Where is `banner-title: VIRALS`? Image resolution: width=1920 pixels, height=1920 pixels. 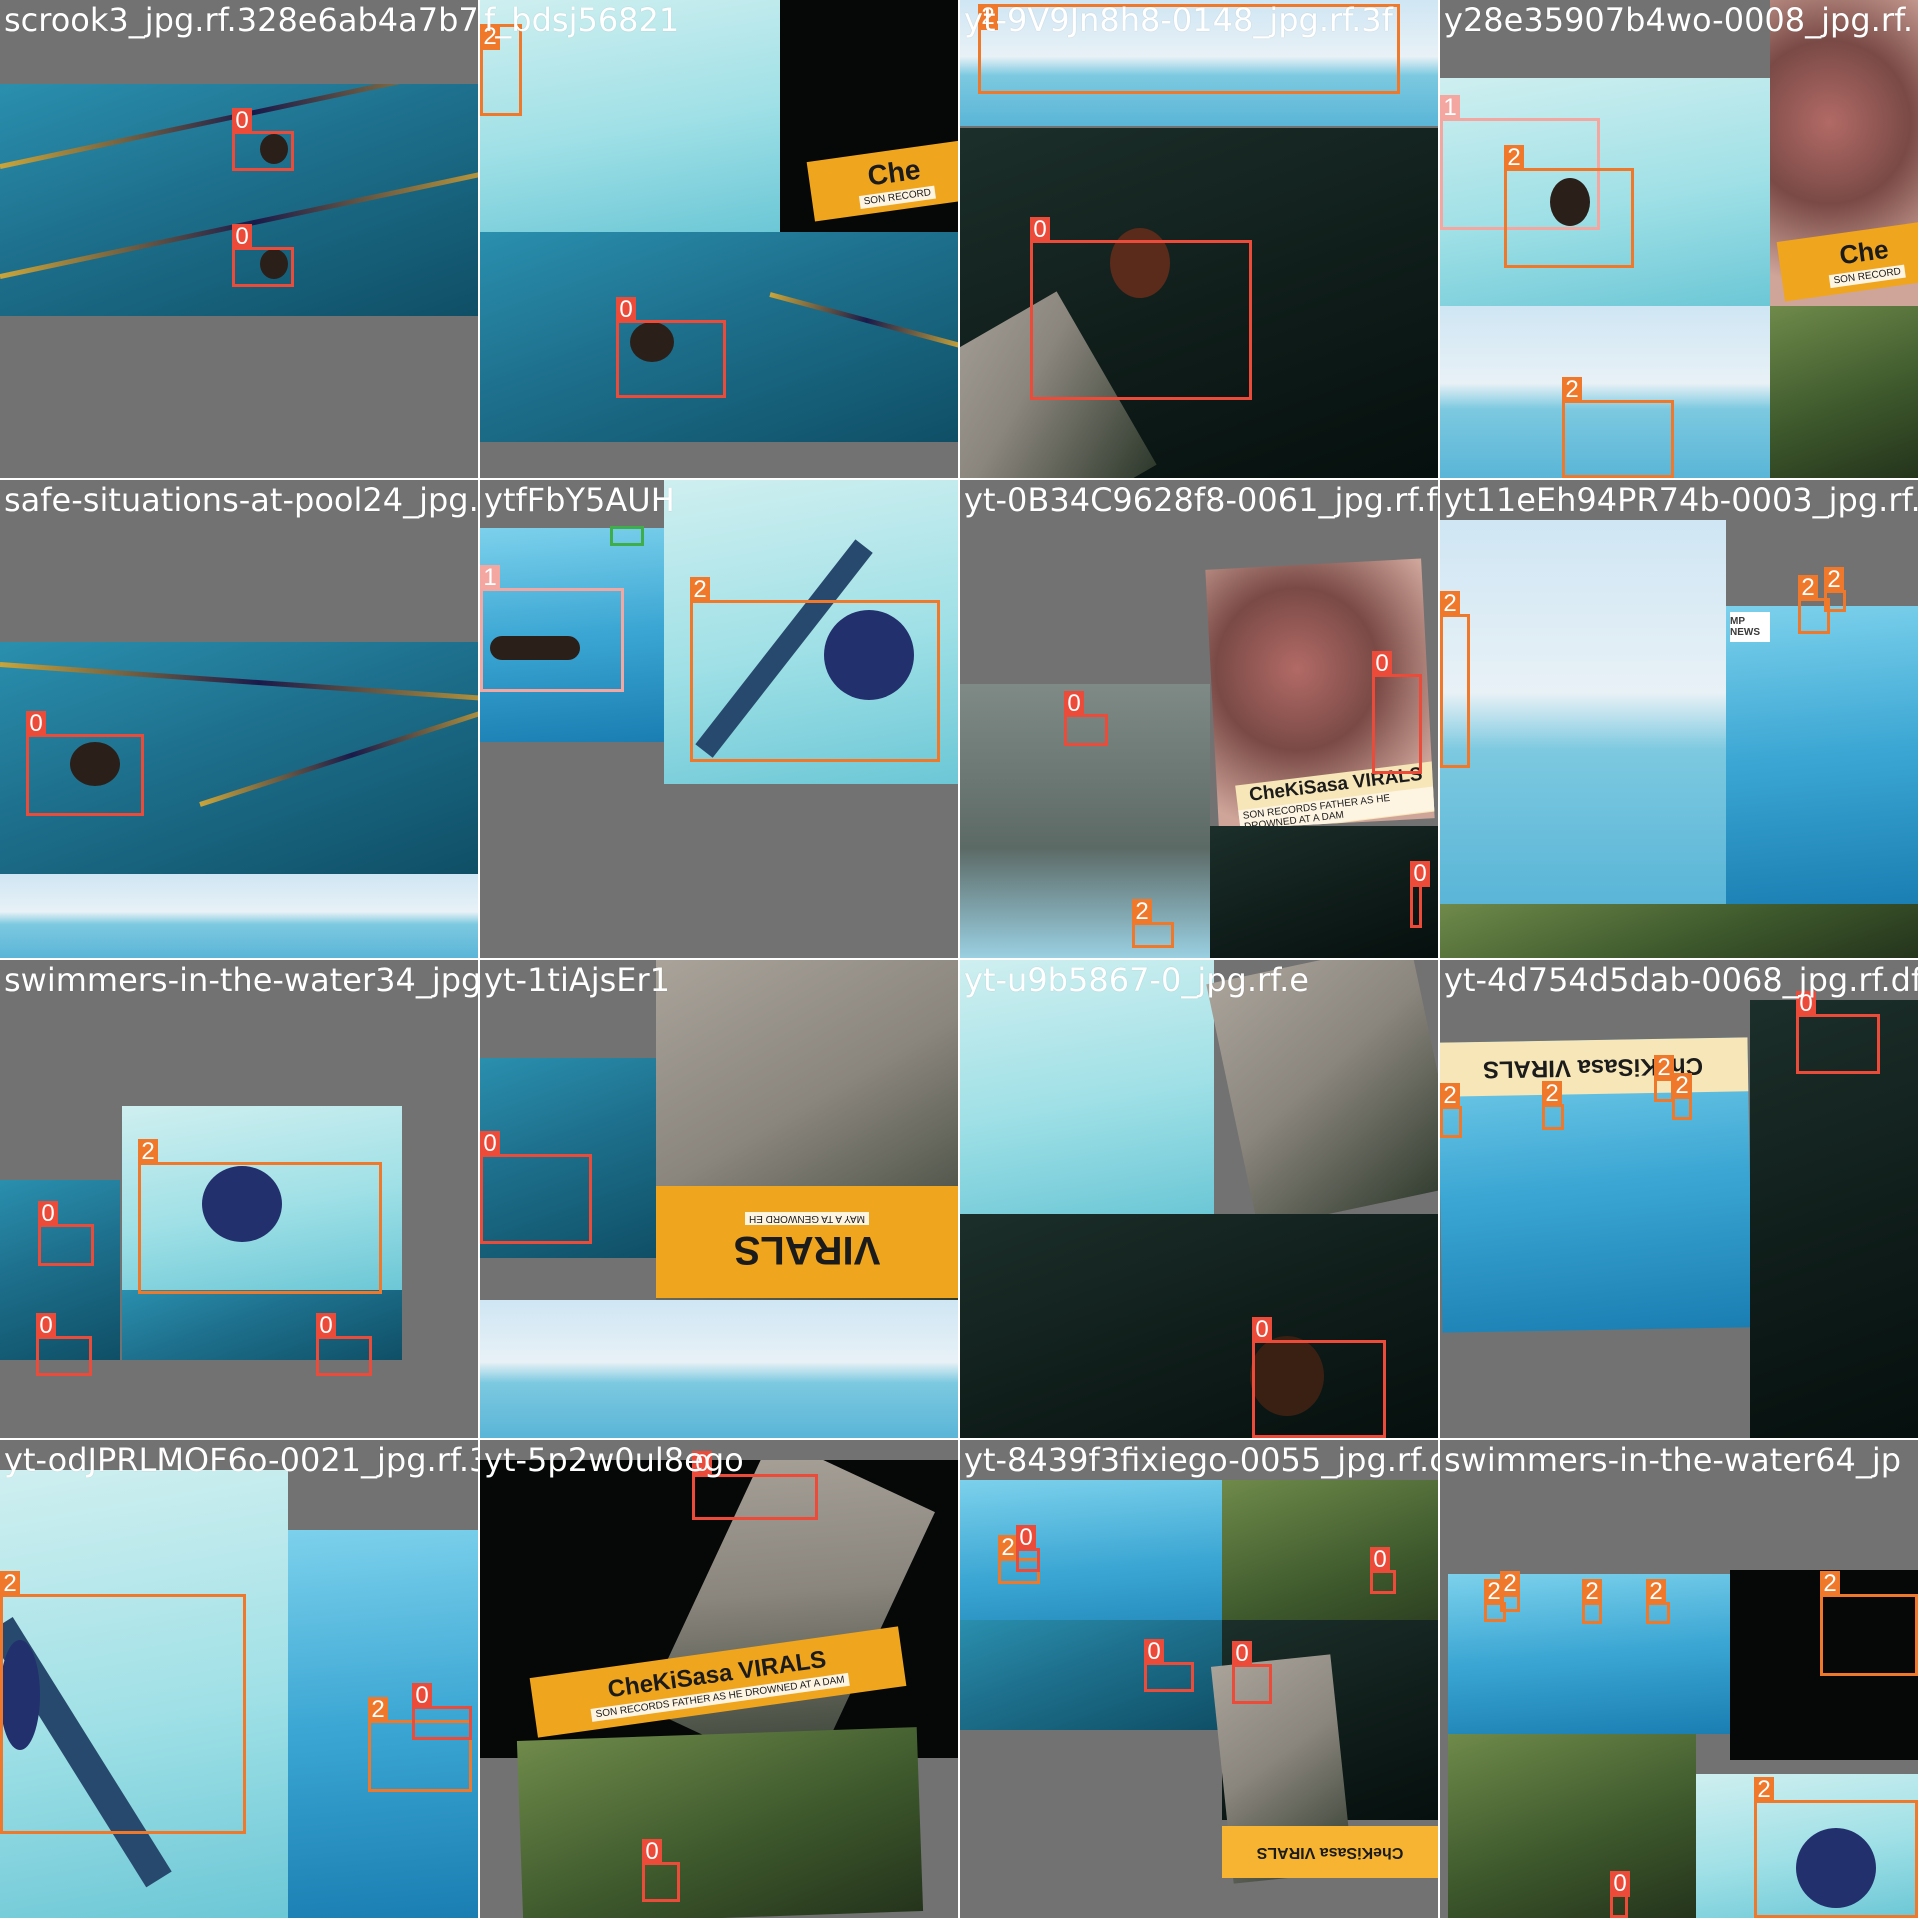
banner-title: VIRALS is located at coordinates (807, 1250).